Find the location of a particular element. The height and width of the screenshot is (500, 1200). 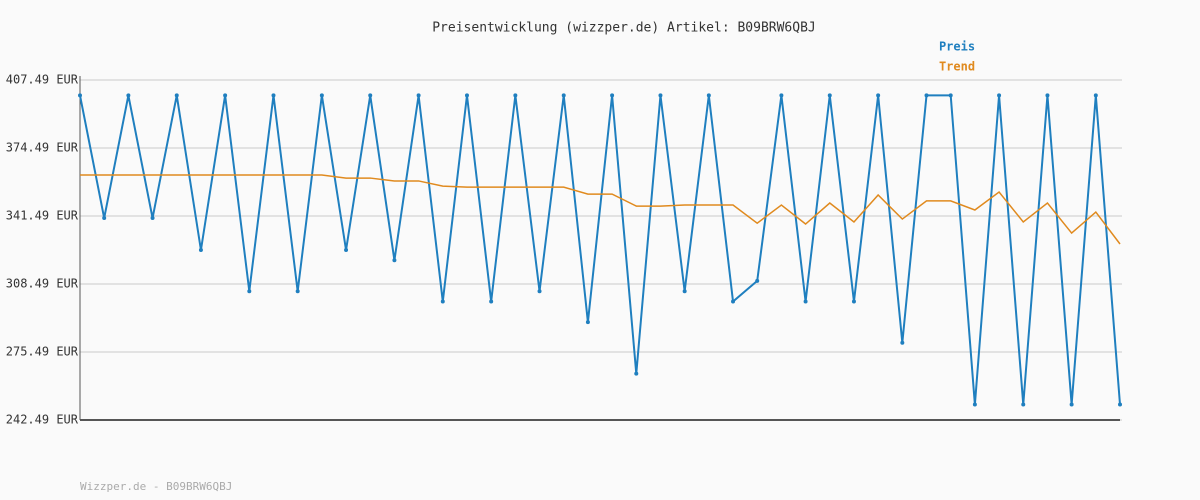

legend-label: Trend is located at coordinates (957, 67).